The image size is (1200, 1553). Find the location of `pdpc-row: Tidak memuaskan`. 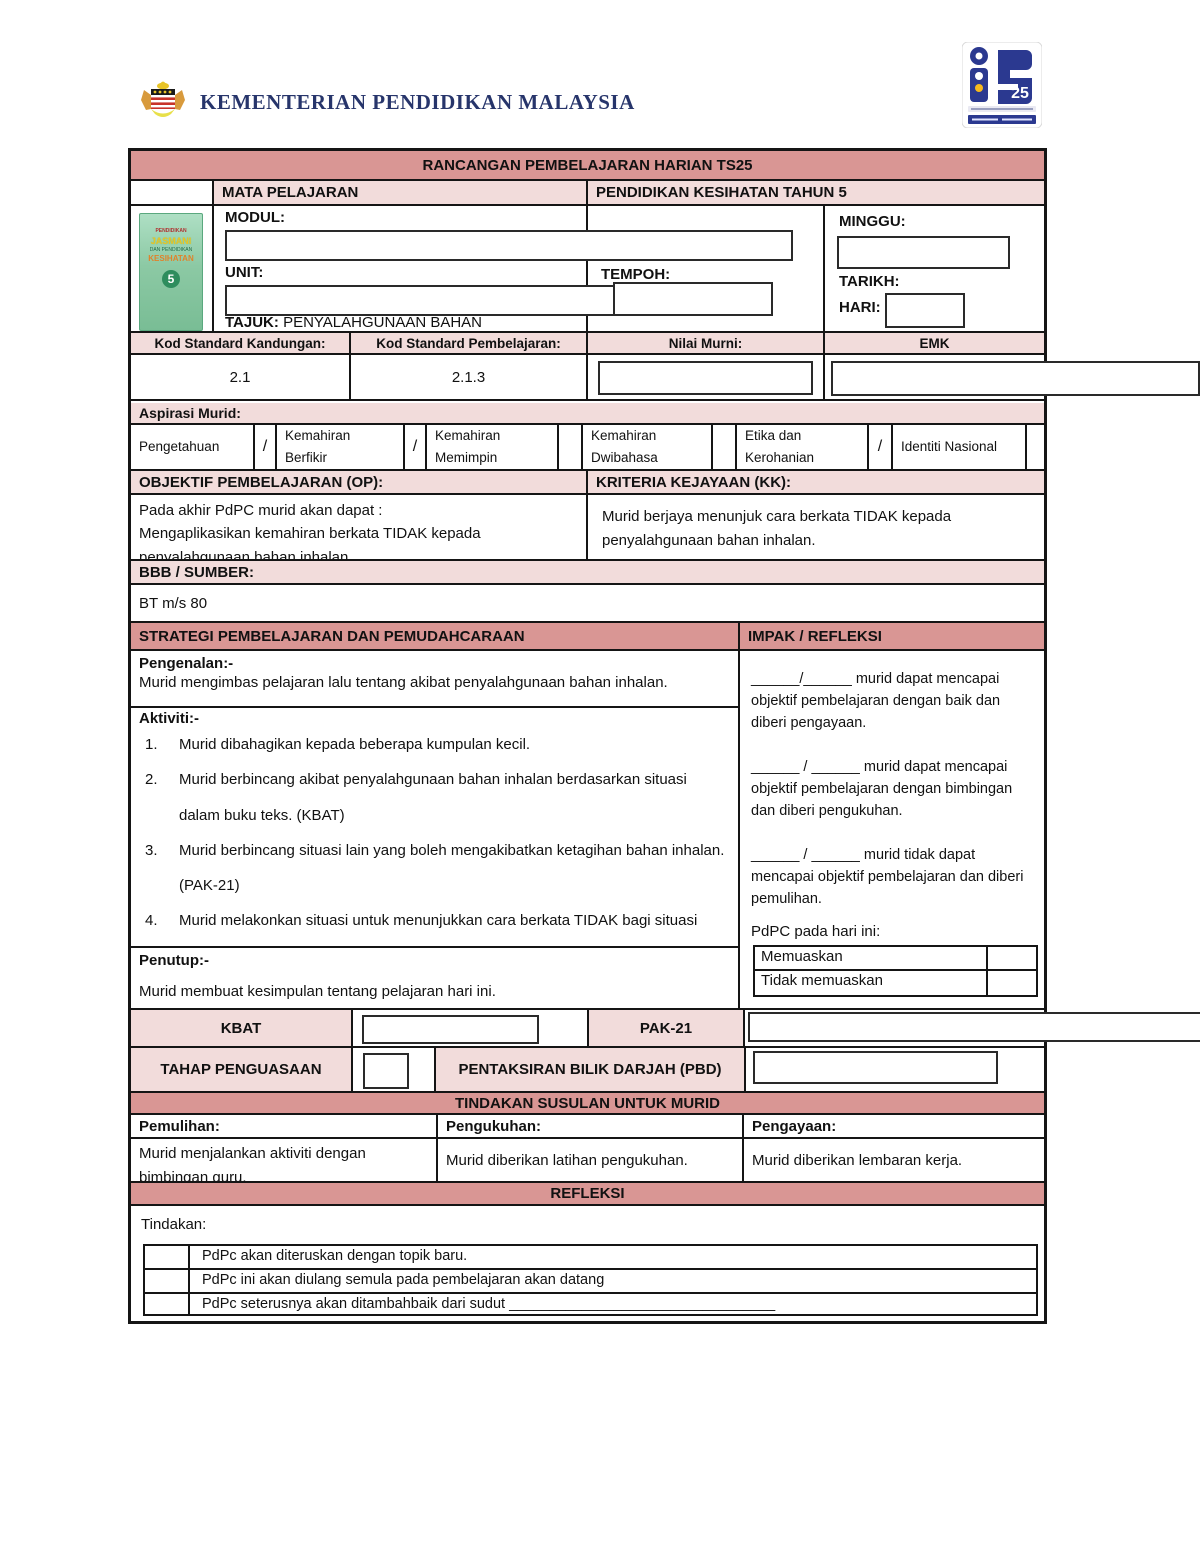

pdpc-row: Tidak memuaskan is located at coordinates (895, 983).